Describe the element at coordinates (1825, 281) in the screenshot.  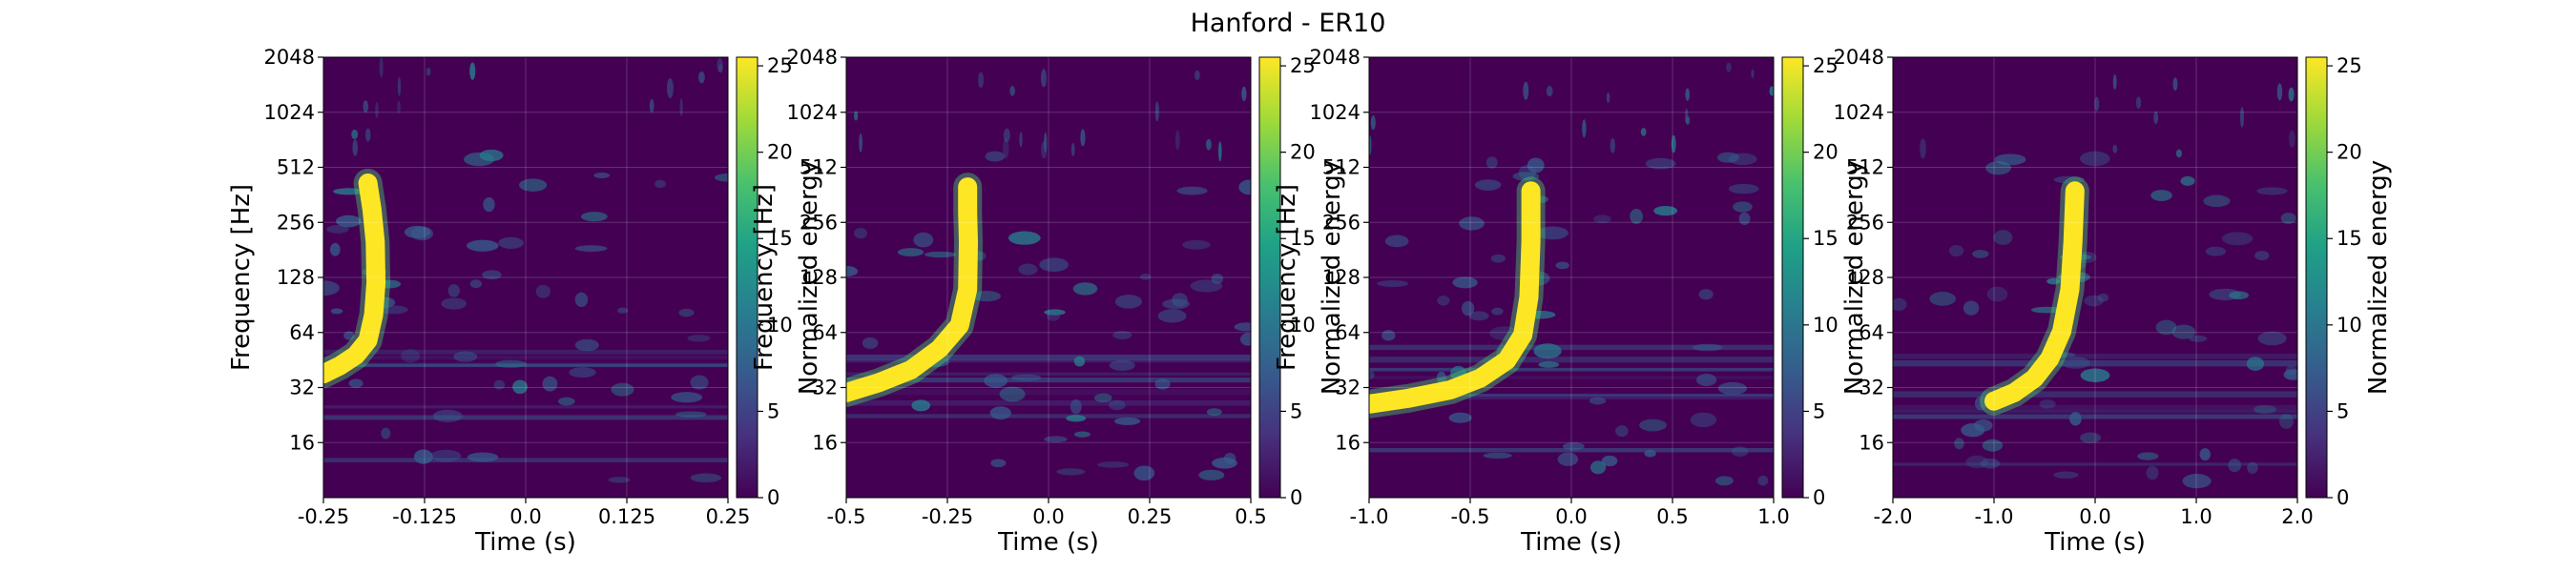
I see `colorbar: 0 5 10 15 20 25 Normalized energy` at that location.